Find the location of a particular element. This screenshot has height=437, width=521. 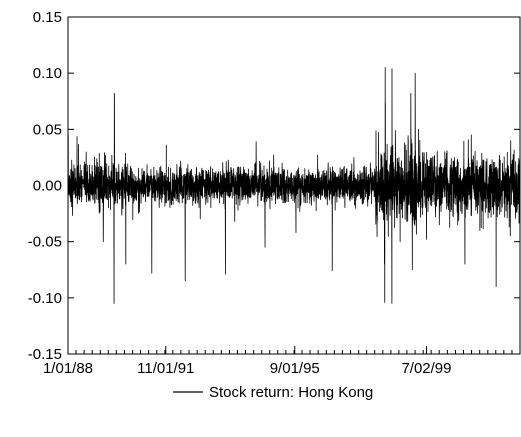

x-tick-label: 7/02/99 is located at coordinates (426, 368).